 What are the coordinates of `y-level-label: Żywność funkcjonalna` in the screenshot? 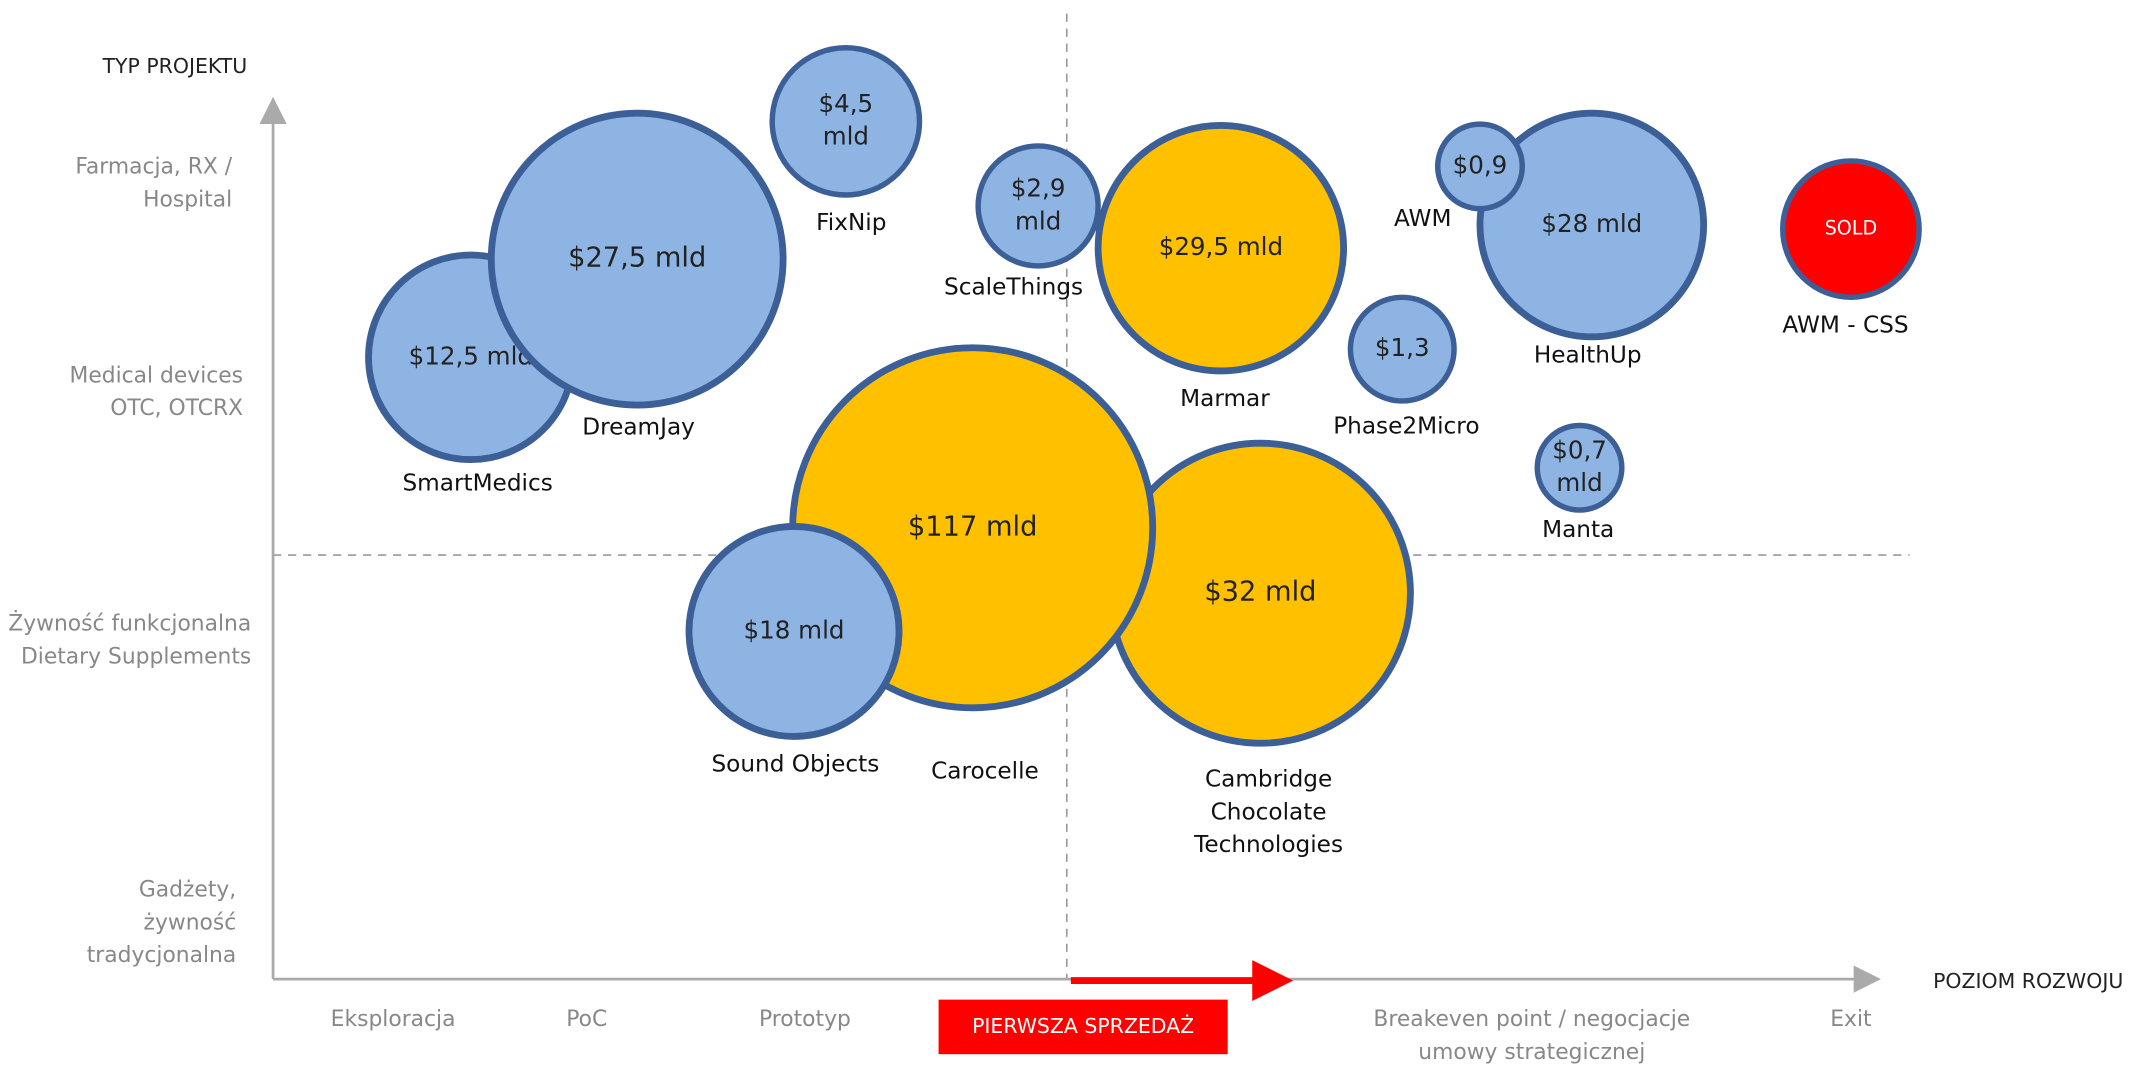 It's located at (129, 624).